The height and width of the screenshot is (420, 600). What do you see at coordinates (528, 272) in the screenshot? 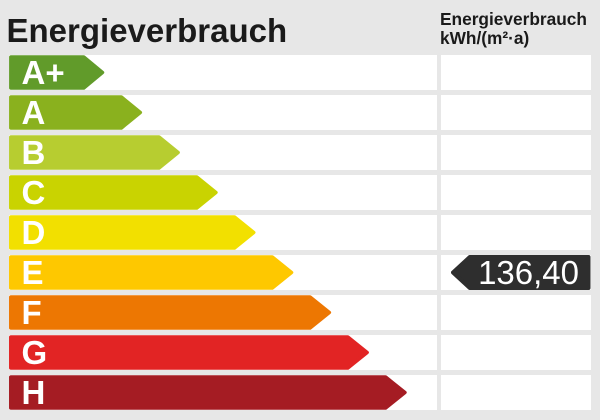
I see `svg-text: 136,40` at bounding box center [528, 272].